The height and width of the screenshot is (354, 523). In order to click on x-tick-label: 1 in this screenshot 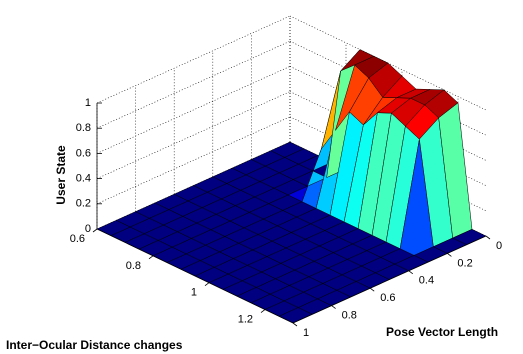, I will do `click(194, 293)`.